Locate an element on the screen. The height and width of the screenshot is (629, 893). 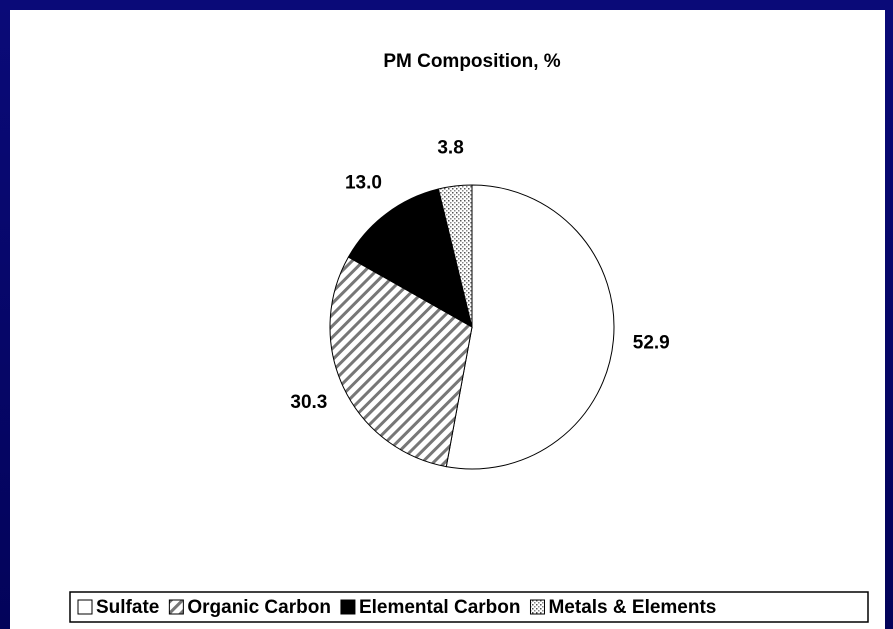
legend-label: Elemental Carbon is located at coordinates (440, 607).